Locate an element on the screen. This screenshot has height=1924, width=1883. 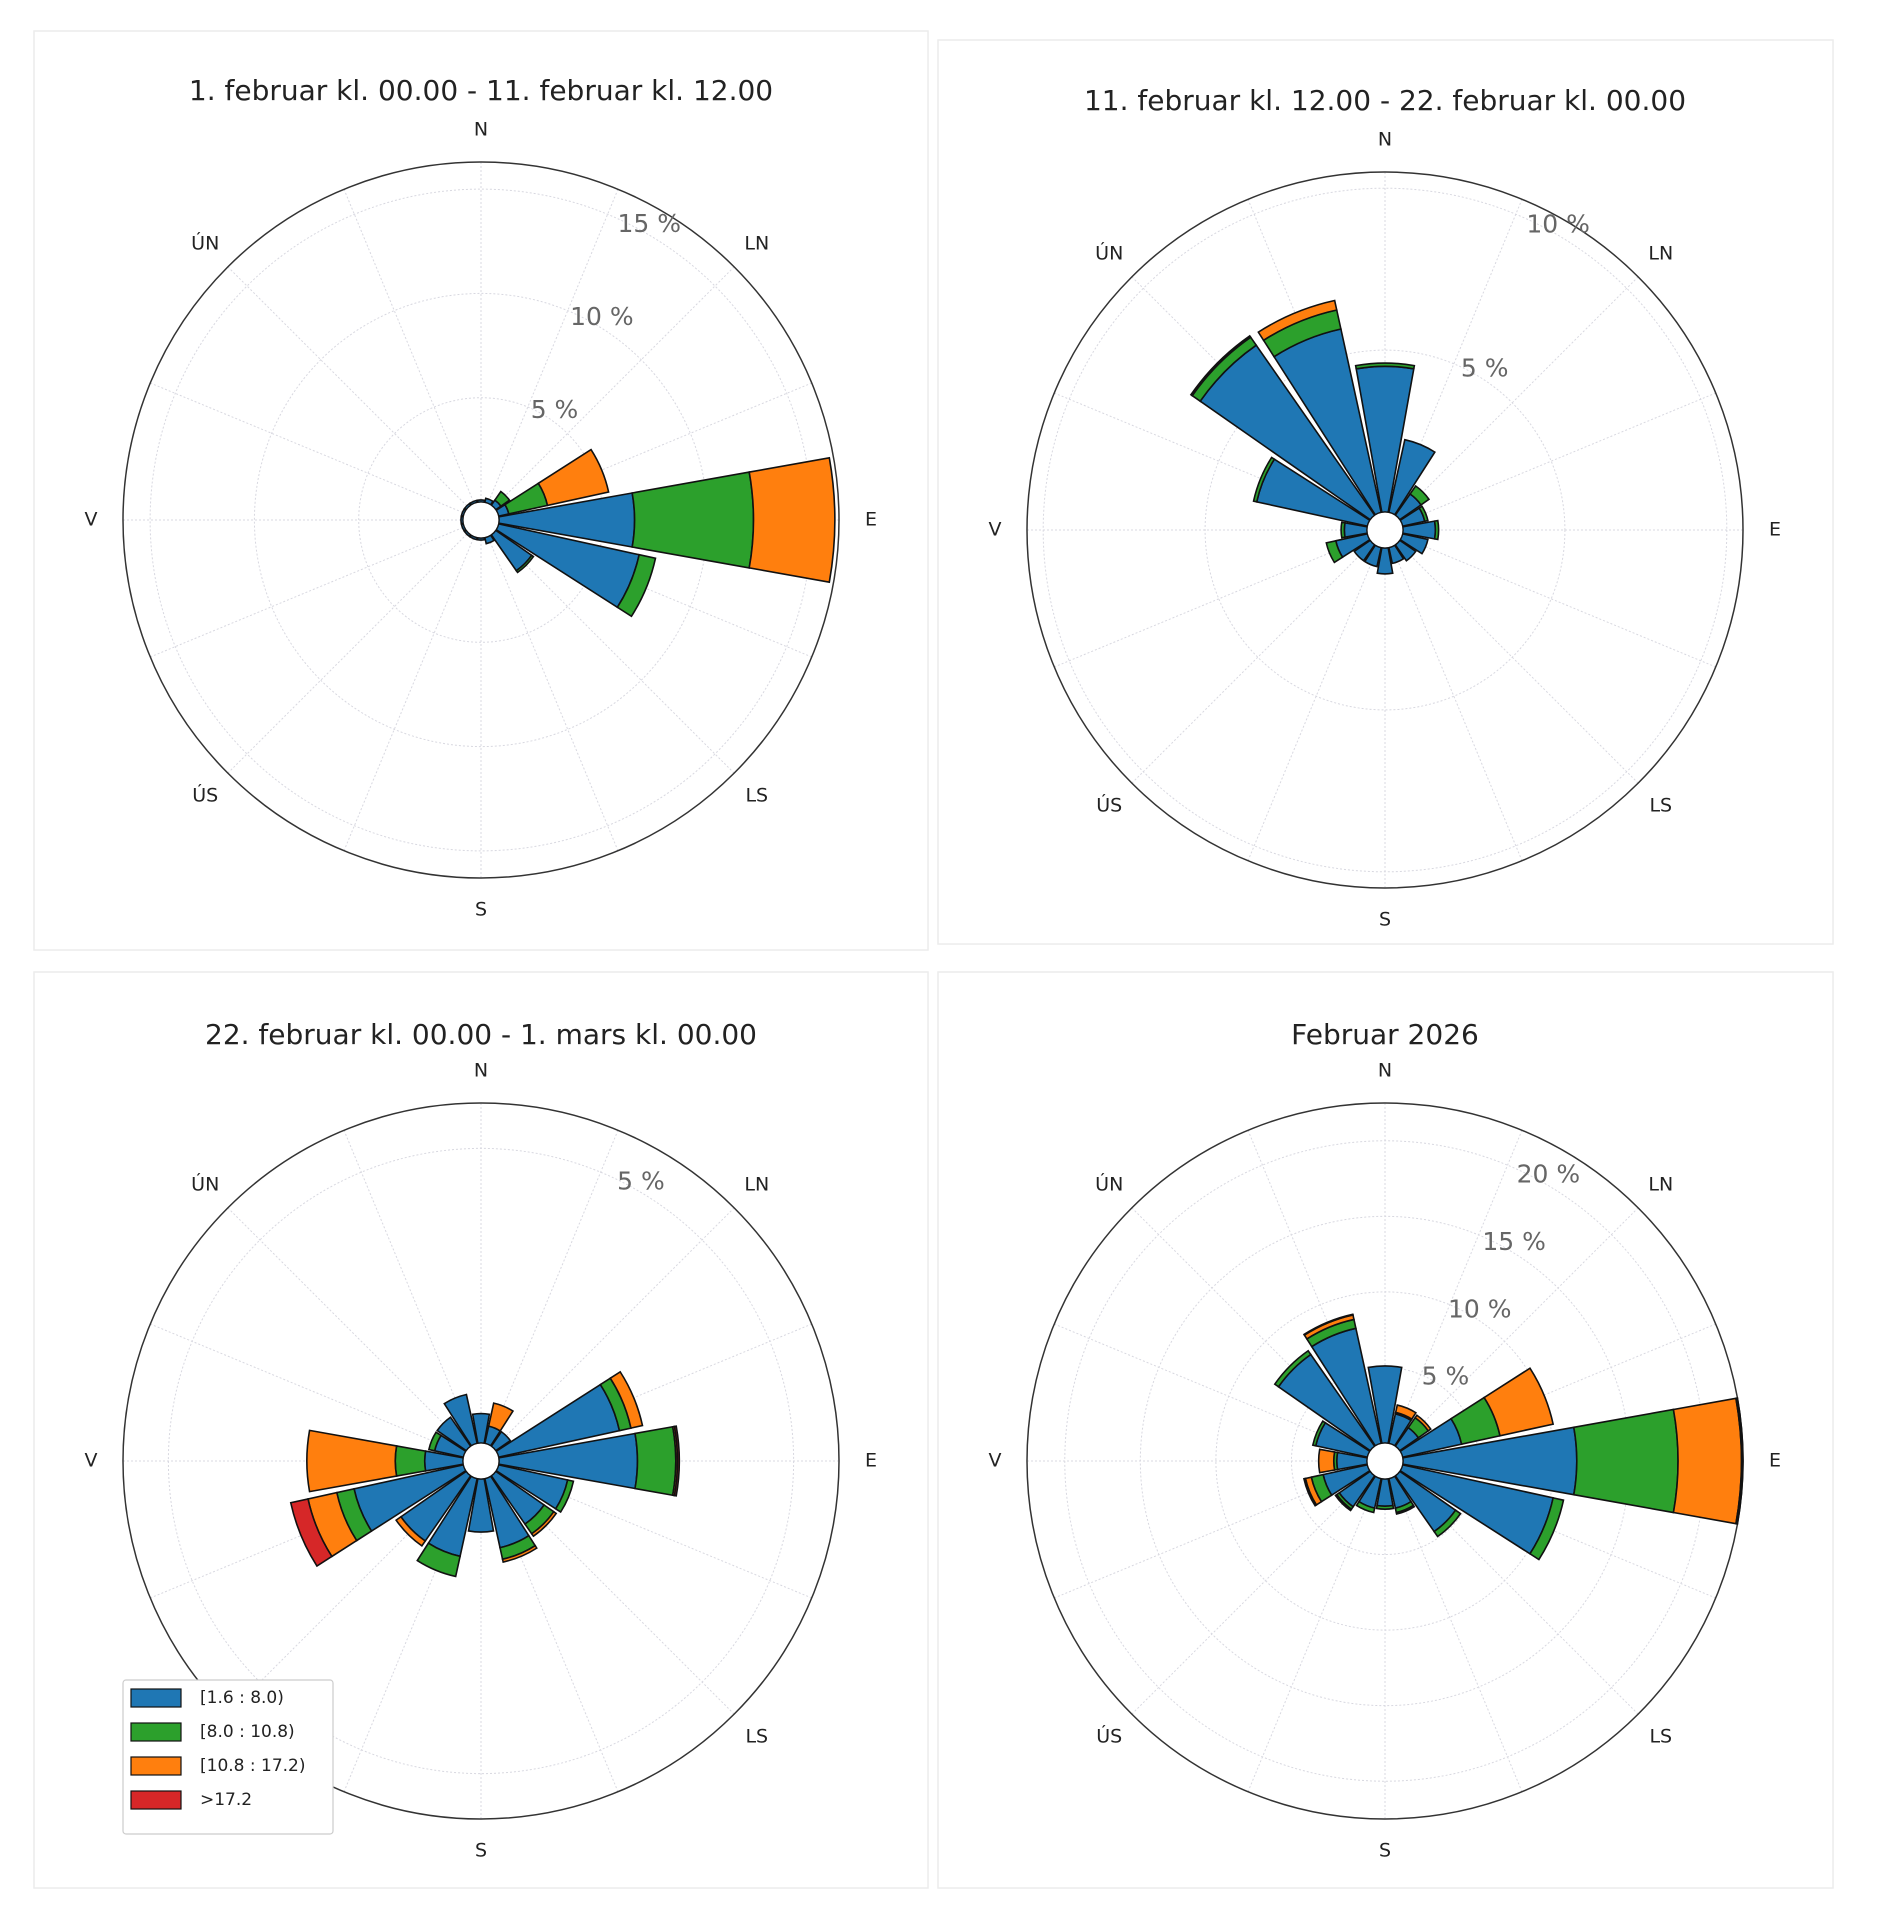
chart-title: Februar 2026 is located at coordinates (1385, 1034).